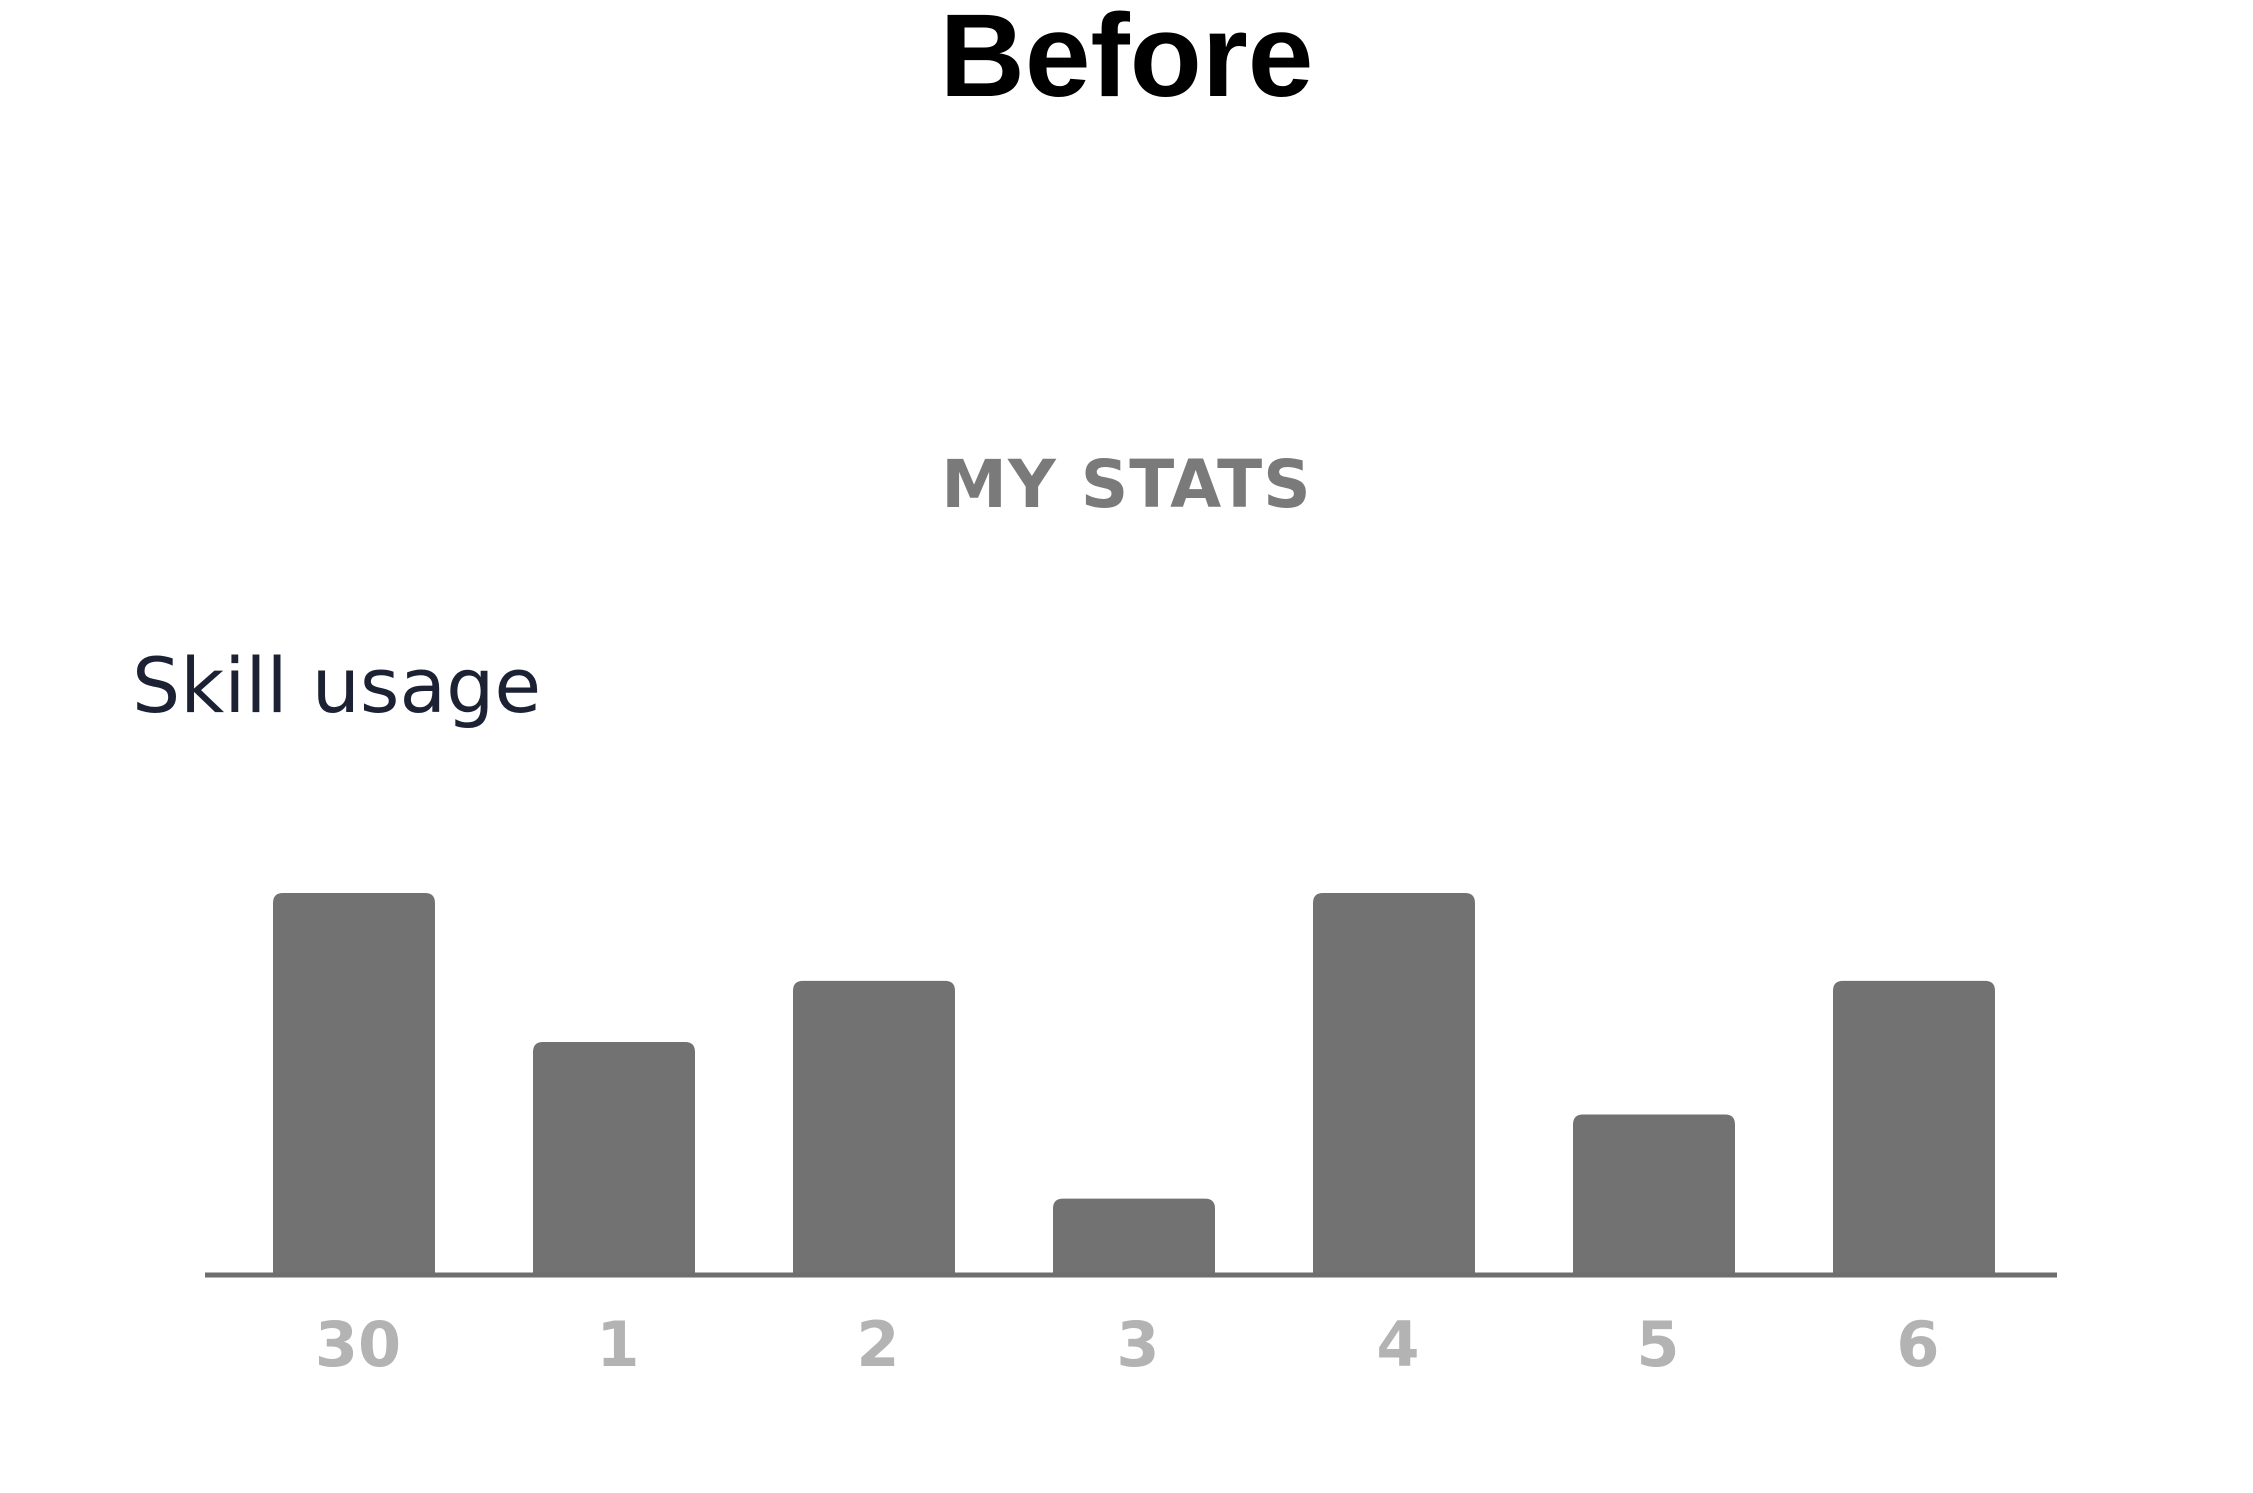  What do you see at coordinates (358, 1344) in the screenshot?
I see `tick-label-30: 30` at bounding box center [358, 1344].